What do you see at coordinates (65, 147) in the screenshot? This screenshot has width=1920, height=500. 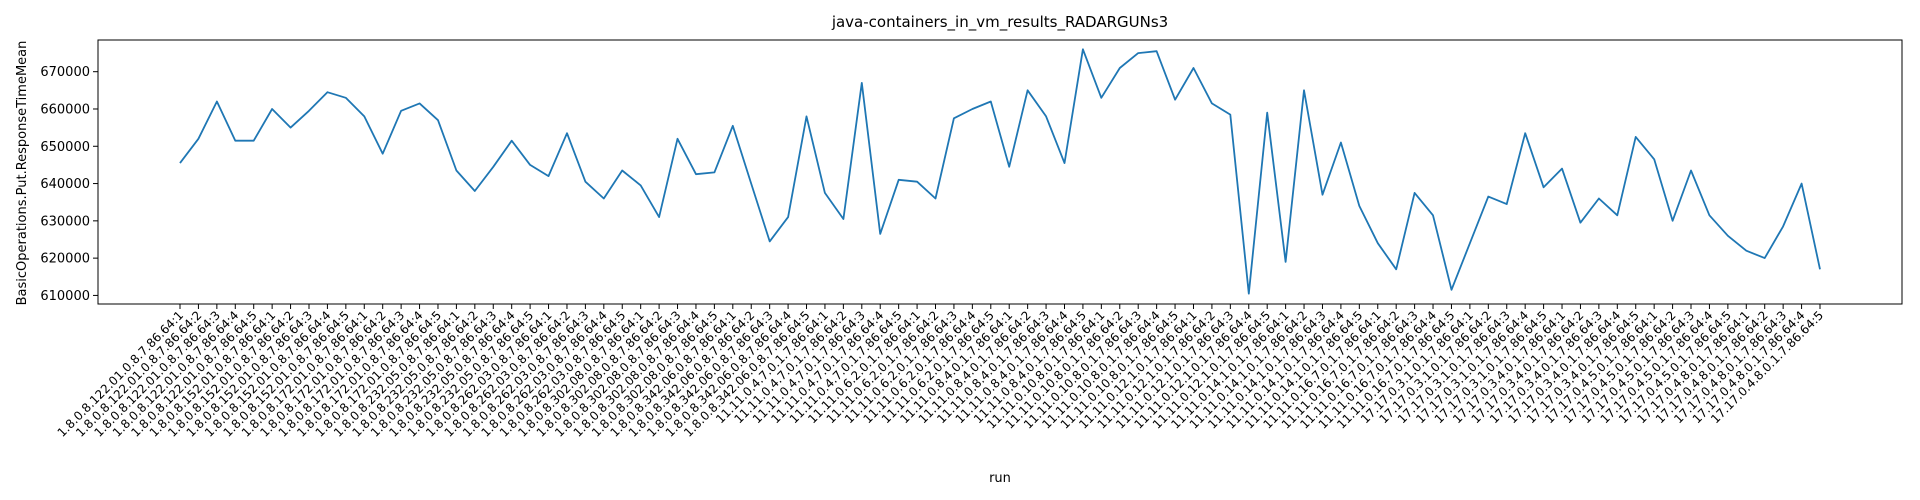 I see `y-tick-label: 650000` at bounding box center [65, 147].